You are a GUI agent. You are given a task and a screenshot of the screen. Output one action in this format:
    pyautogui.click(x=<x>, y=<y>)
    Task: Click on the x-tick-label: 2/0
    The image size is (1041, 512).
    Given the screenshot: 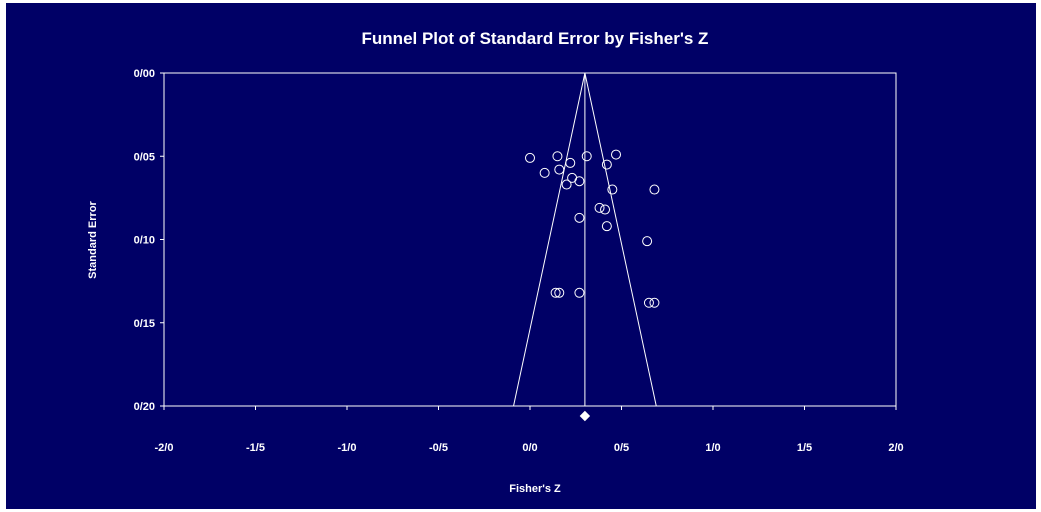 What is the action you would take?
    pyautogui.click(x=895, y=448)
    